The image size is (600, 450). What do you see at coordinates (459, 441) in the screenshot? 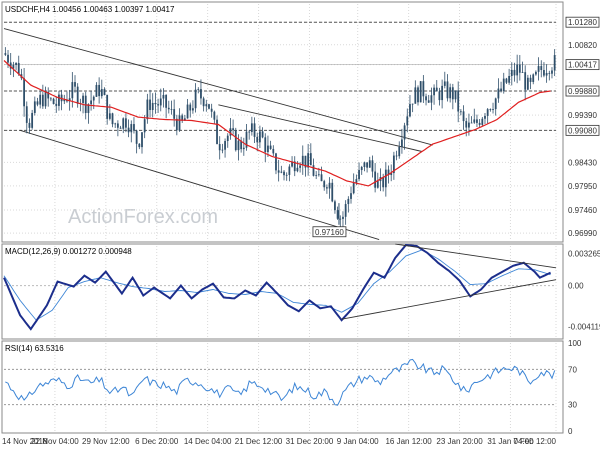
I see `x-tick-label: 23 Jan 20:00` at bounding box center [459, 441].